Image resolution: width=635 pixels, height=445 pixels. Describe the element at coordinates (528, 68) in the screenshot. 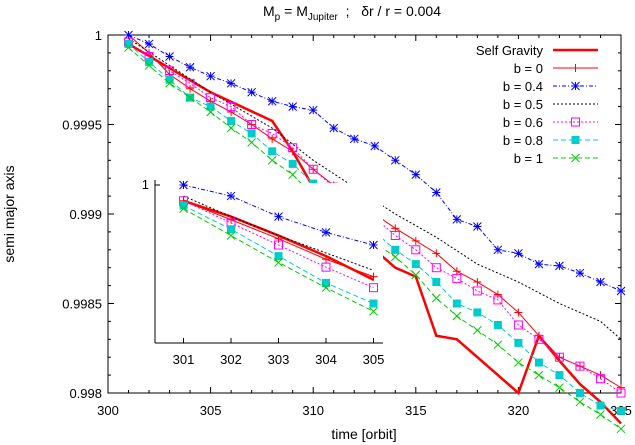

I see `legend-label: b = 0` at that location.